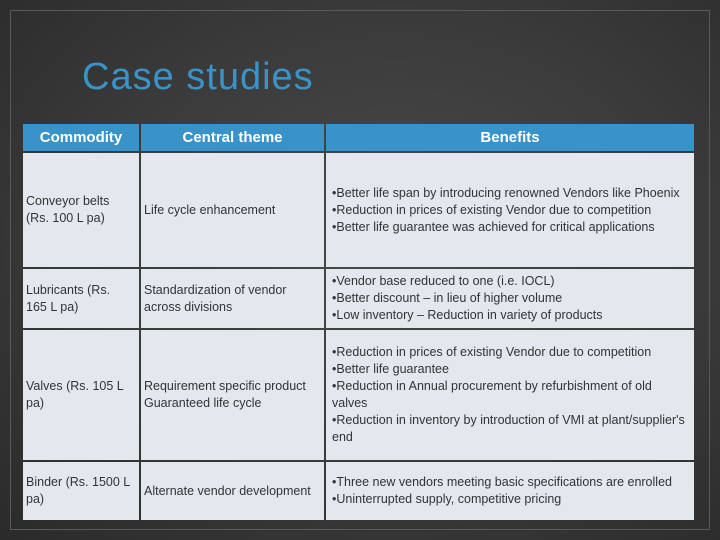 The height and width of the screenshot is (540, 720). What do you see at coordinates (225, 386) in the screenshot?
I see `theme-line: Requirement specific product` at bounding box center [225, 386].